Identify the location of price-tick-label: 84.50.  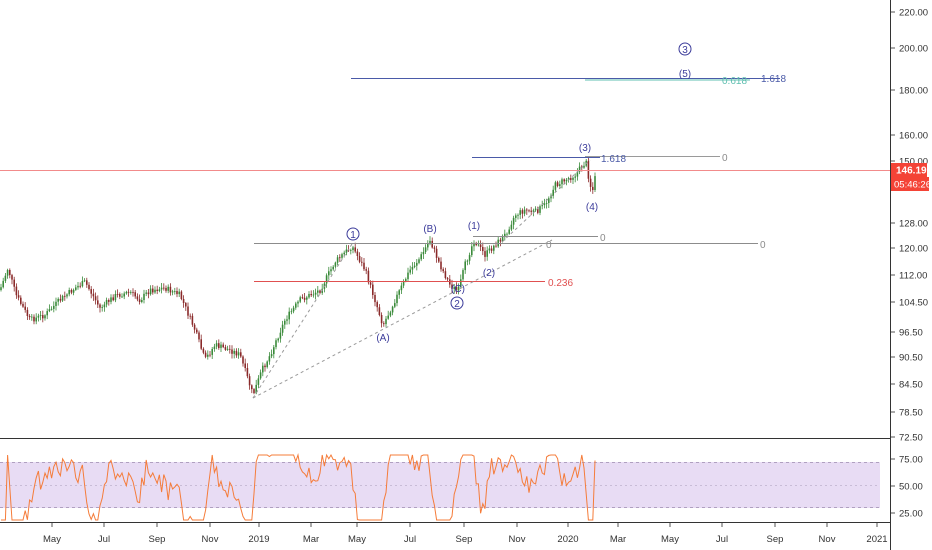
(911, 385).